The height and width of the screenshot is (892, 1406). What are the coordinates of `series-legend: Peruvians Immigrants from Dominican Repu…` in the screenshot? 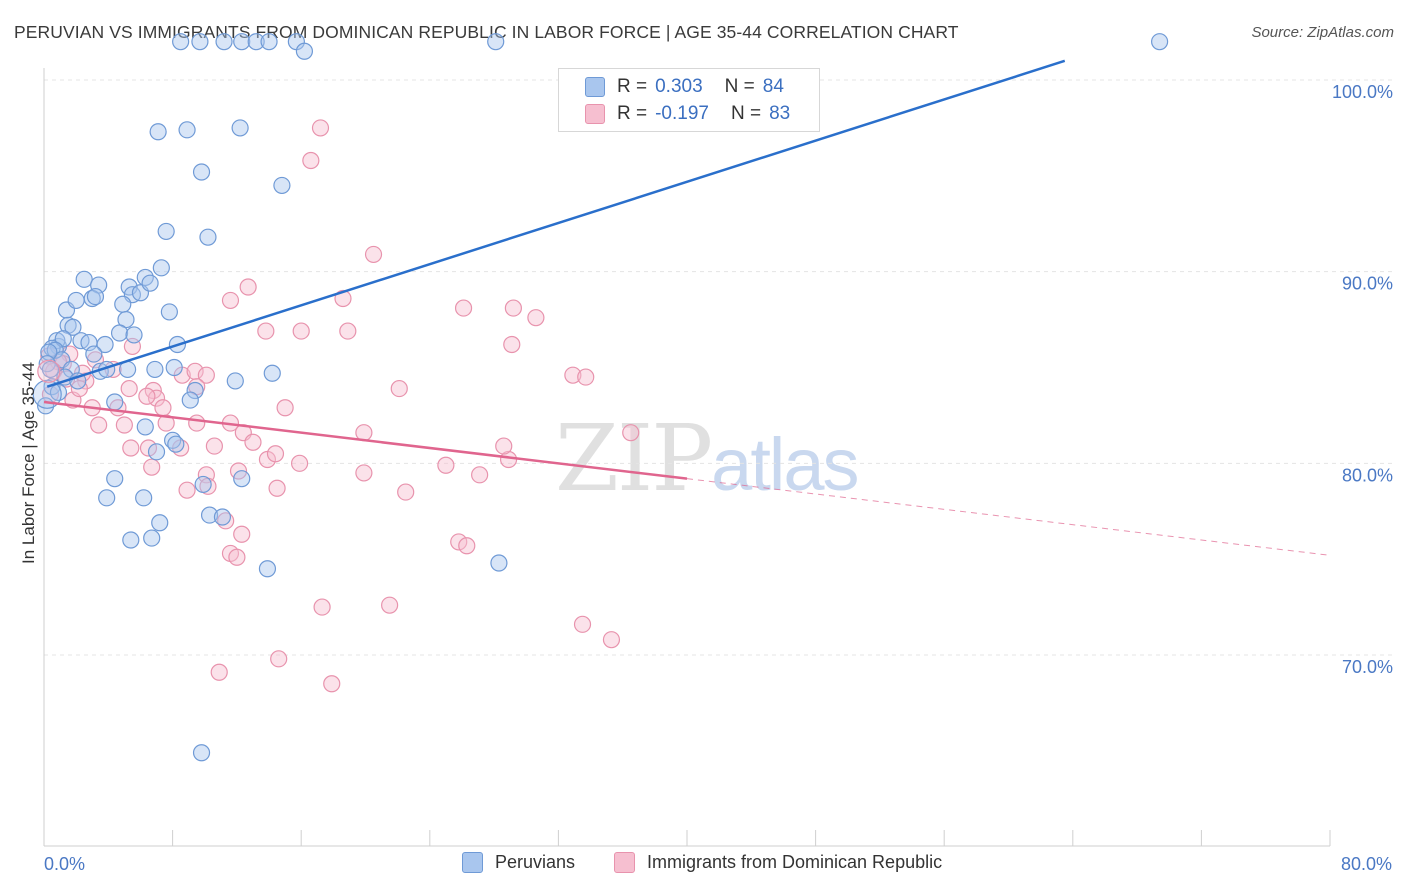 It's located at (703, 865).